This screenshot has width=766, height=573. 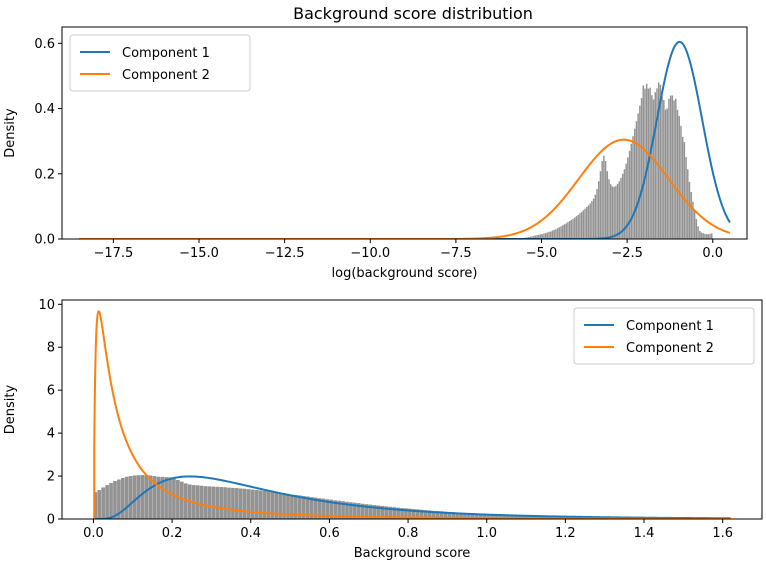 What do you see at coordinates (51, 391) in the screenshot?
I see `y-tick-label: 6` at bounding box center [51, 391].